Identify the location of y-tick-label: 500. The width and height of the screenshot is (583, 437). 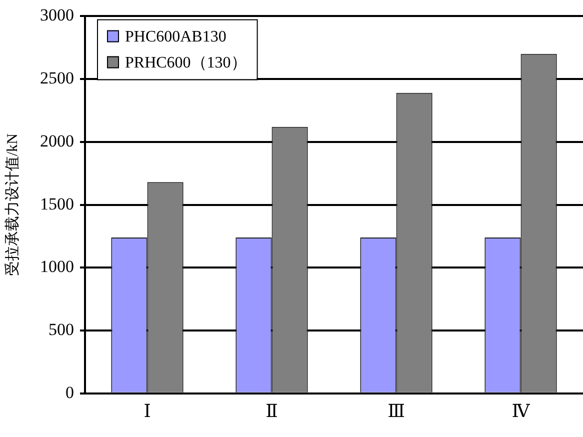
(61, 329).